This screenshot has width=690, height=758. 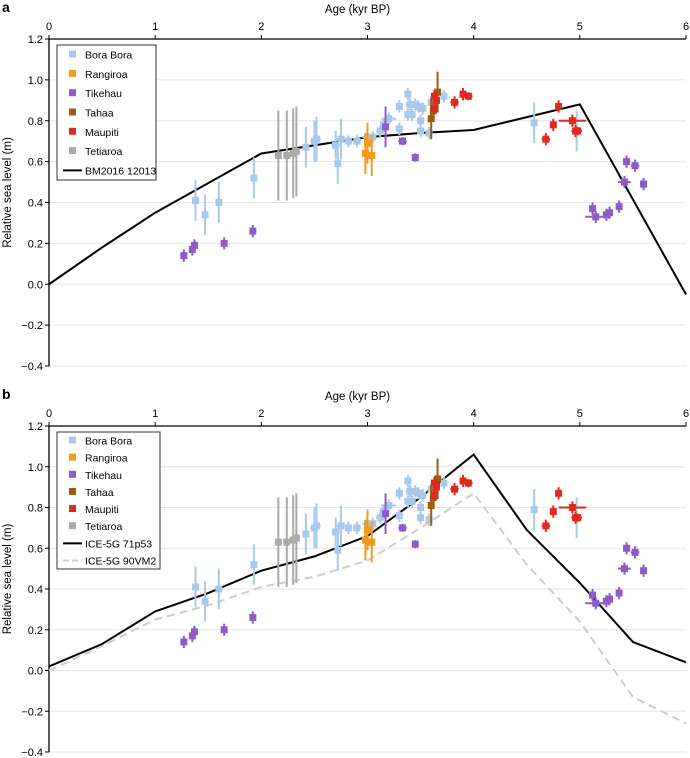 I want to click on y-tick-label: 1.0, so click(x=35, y=81).